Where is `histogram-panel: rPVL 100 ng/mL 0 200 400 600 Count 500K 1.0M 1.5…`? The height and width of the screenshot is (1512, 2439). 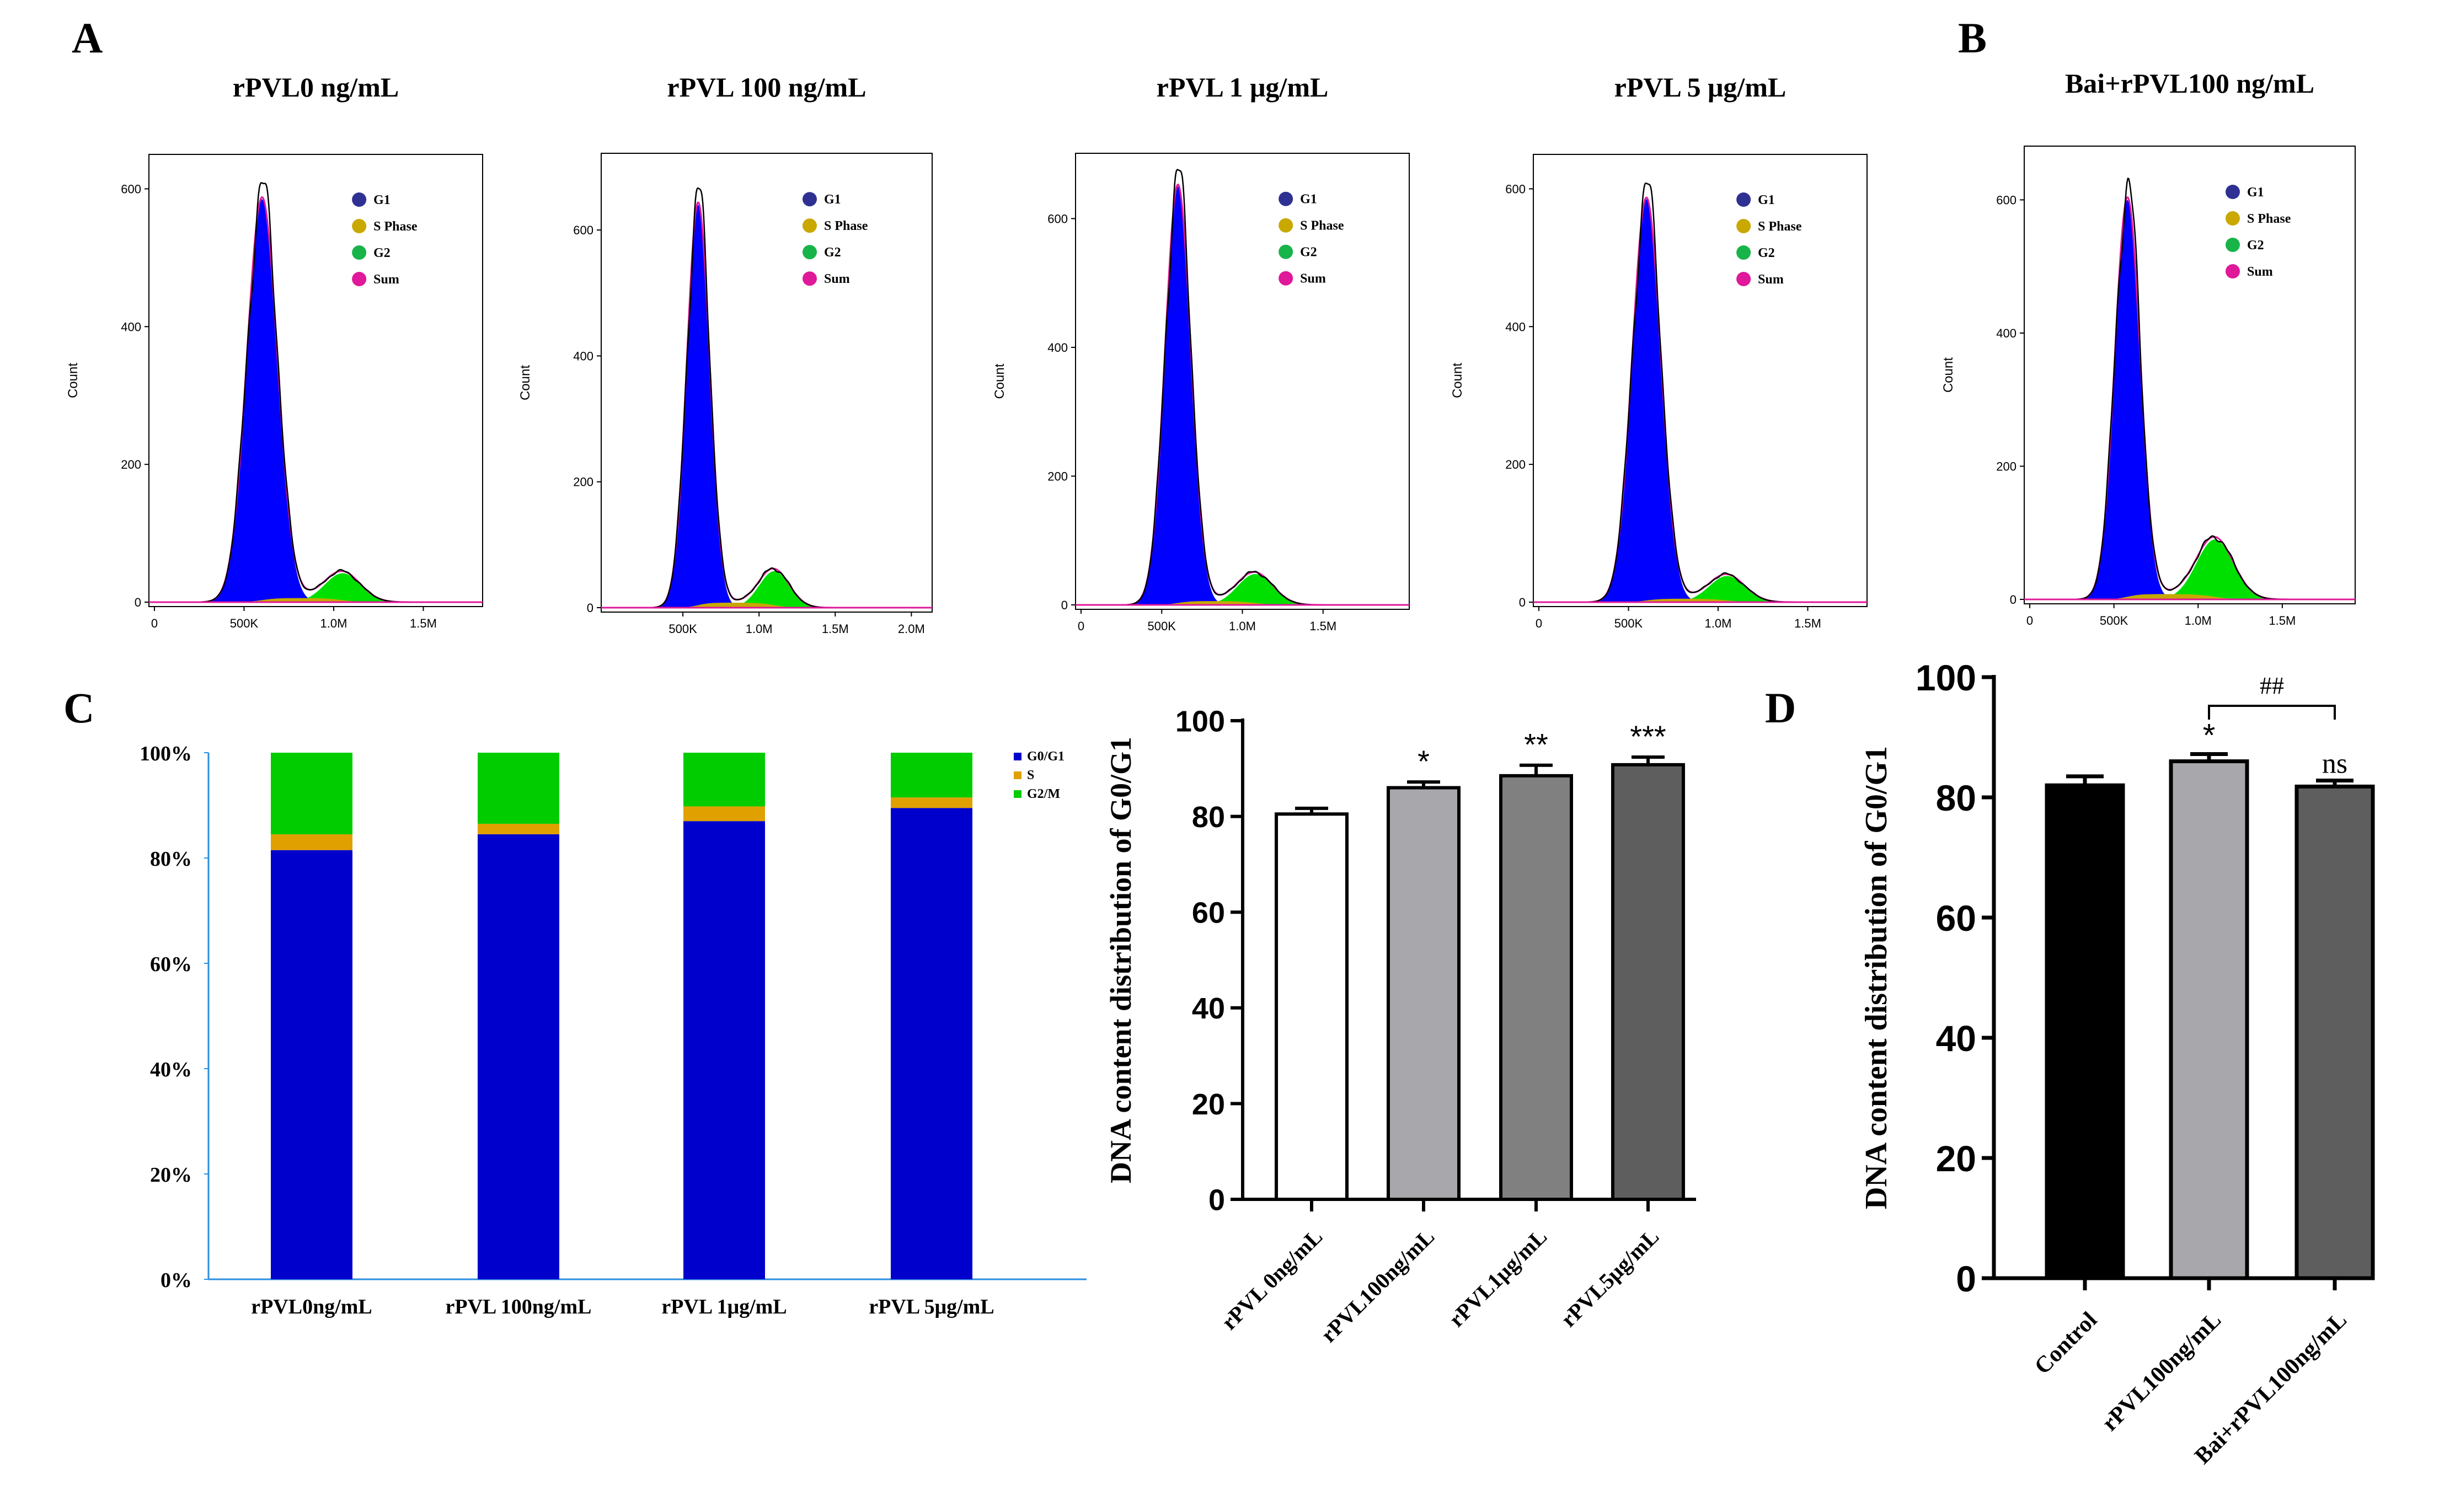 histogram-panel: rPVL 100 ng/mL 0 200 400 600 Count 500K 1.0M 1.5… is located at coordinates (725, 354).